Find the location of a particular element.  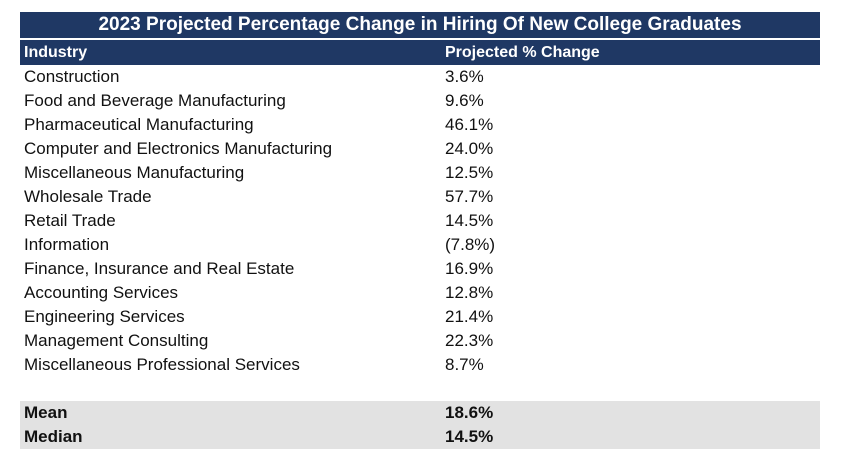

industry-cell: Miscellaneous Professional Services is located at coordinates (162, 364).